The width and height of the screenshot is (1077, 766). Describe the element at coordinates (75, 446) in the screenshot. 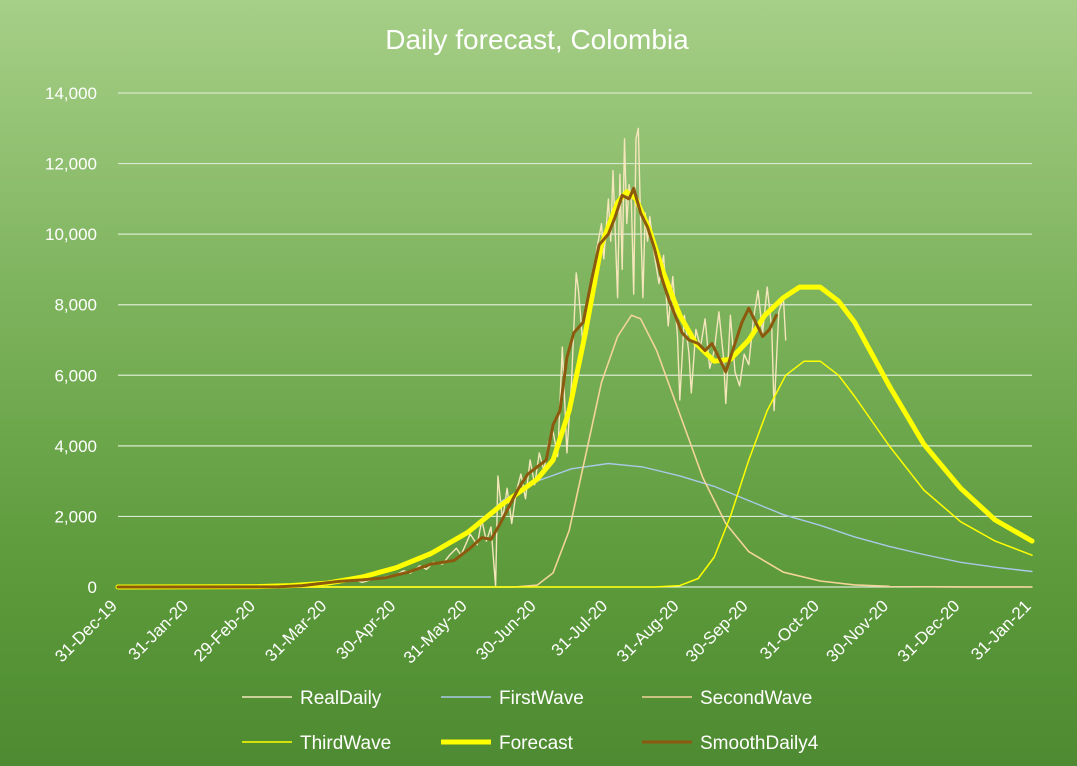

I see `y-tick-label: 4,000` at that location.